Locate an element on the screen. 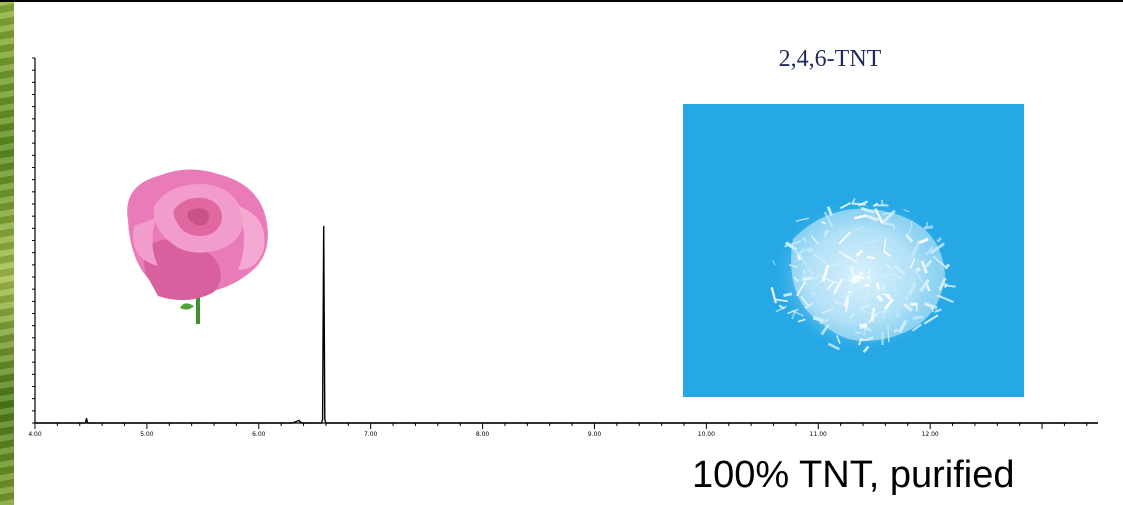 The width and height of the screenshot is (1123, 505). x-tick-label: 7.00 is located at coordinates (371, 434).